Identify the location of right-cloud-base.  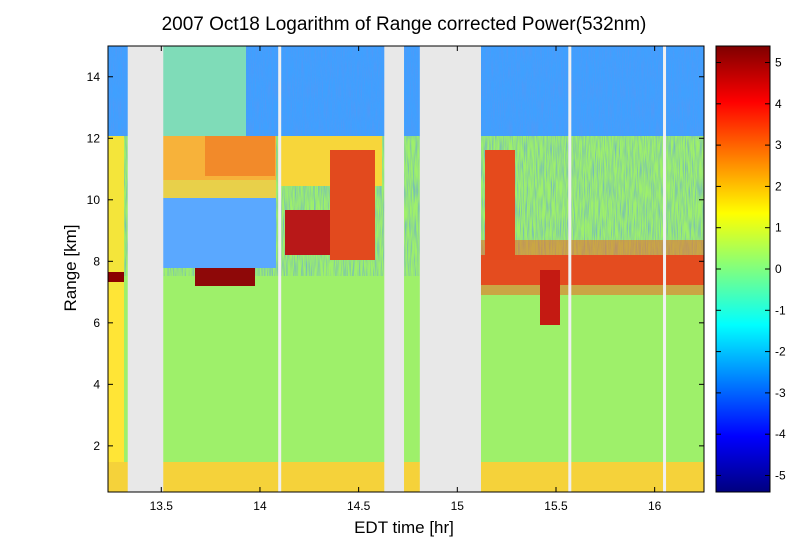
(591, 267).